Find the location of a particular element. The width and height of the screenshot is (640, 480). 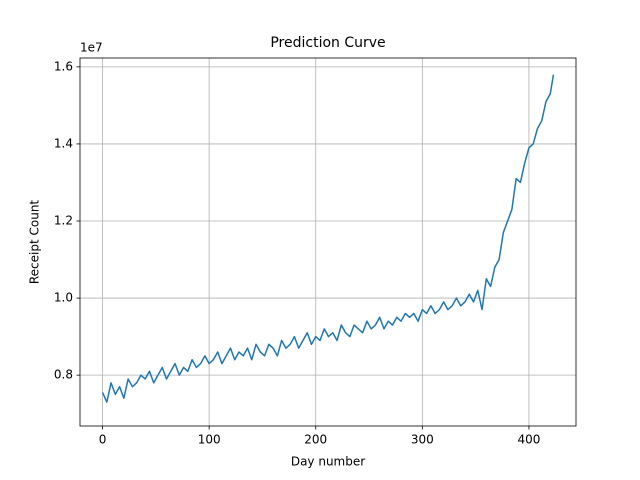

y-offset-label: 1e7 is located at coordinates (91, 48).